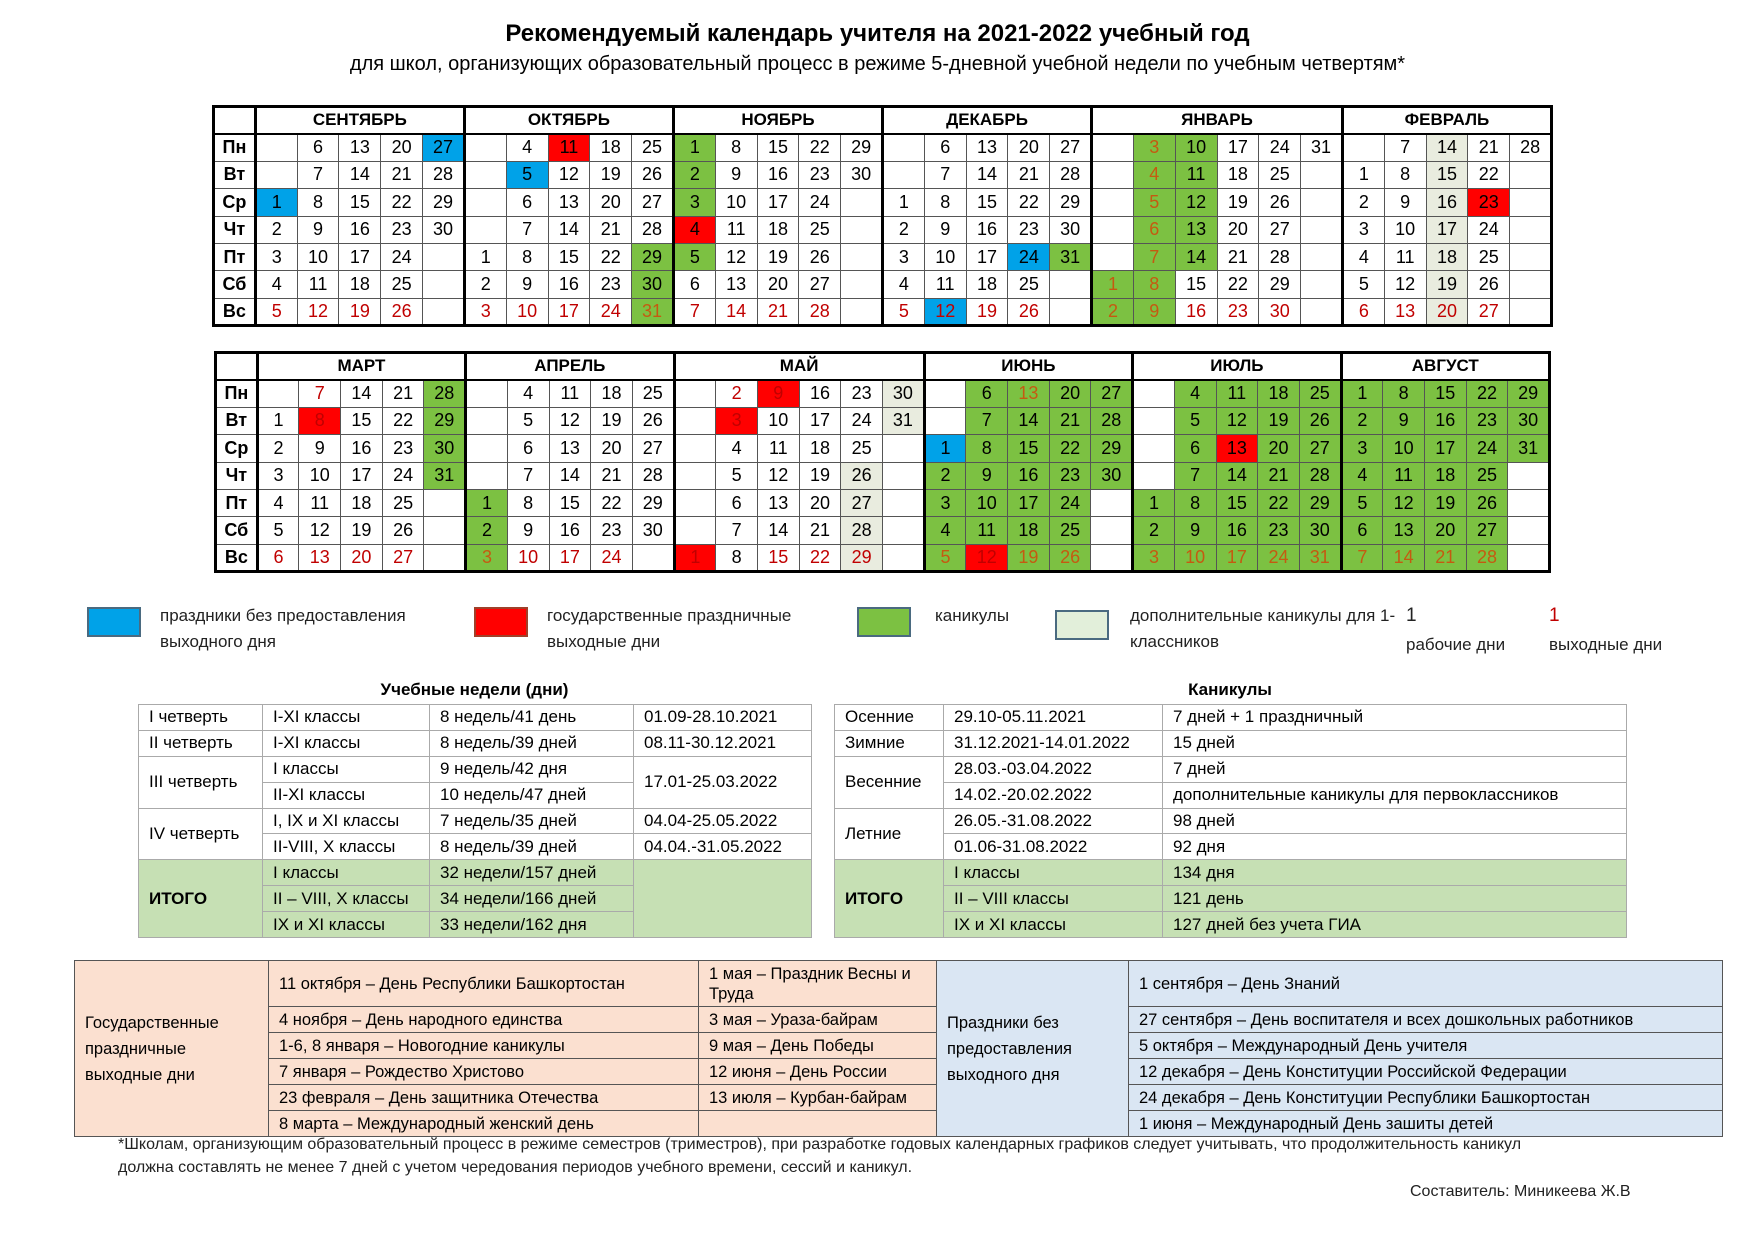 This screenshot has width=1755, height=1241. What do you see at coordinates (346, 795) in the screenshot?
I see `table-cell: II-XI классы` at bounding box center [346, 795].